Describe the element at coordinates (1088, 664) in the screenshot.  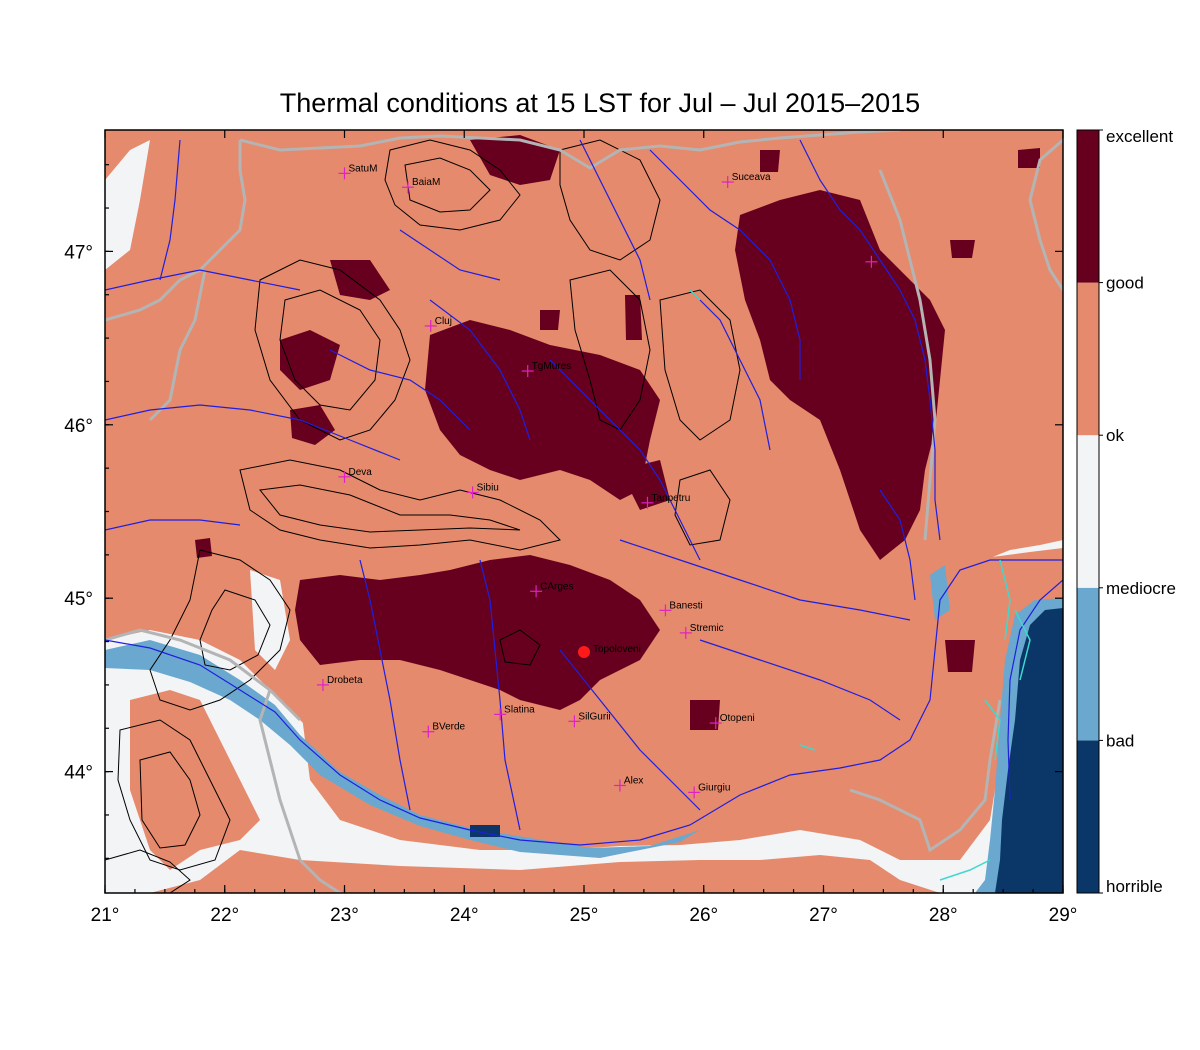
I see `legend-bin-bad` at that location.